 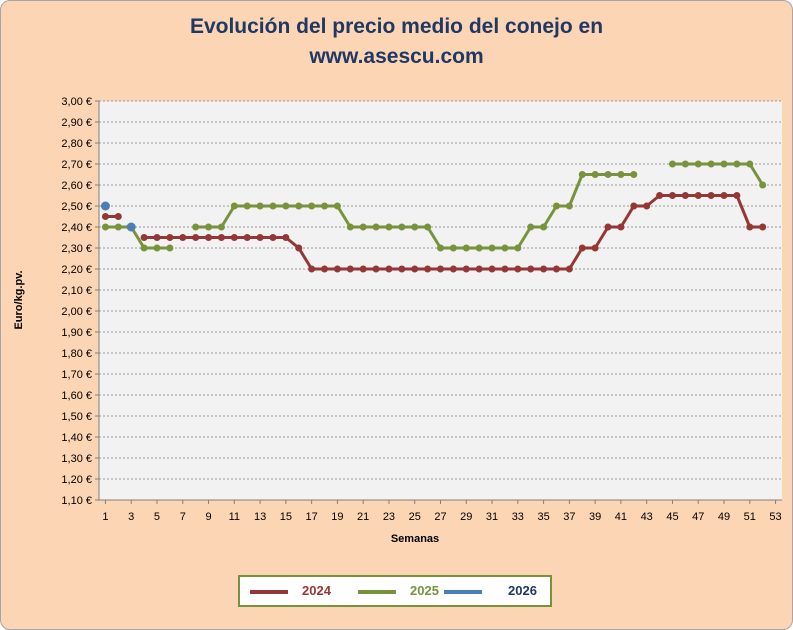 What do you see at coordinates (415, 517) in the screenshot?
I see `x-tick-label: 25` at bounding box center [415, 517].